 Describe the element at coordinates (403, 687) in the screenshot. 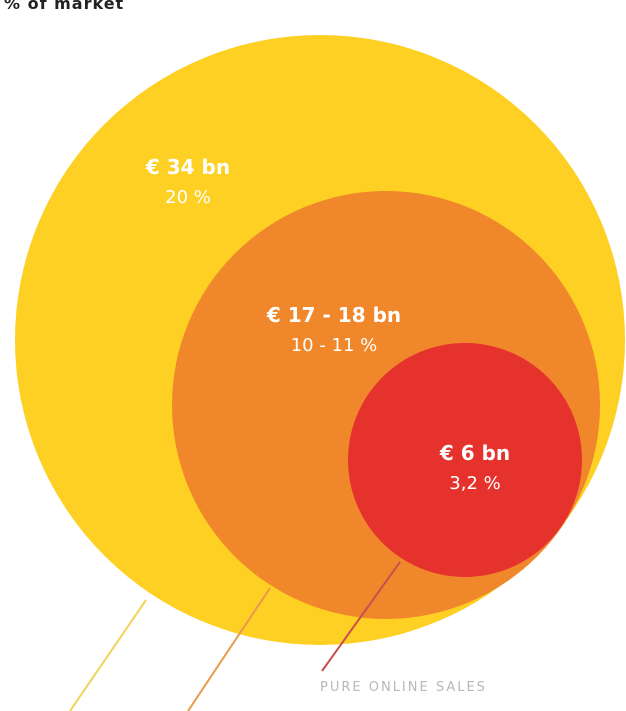

I see `pure-online-sales-label: PURE ONLINE SALES` at that location.